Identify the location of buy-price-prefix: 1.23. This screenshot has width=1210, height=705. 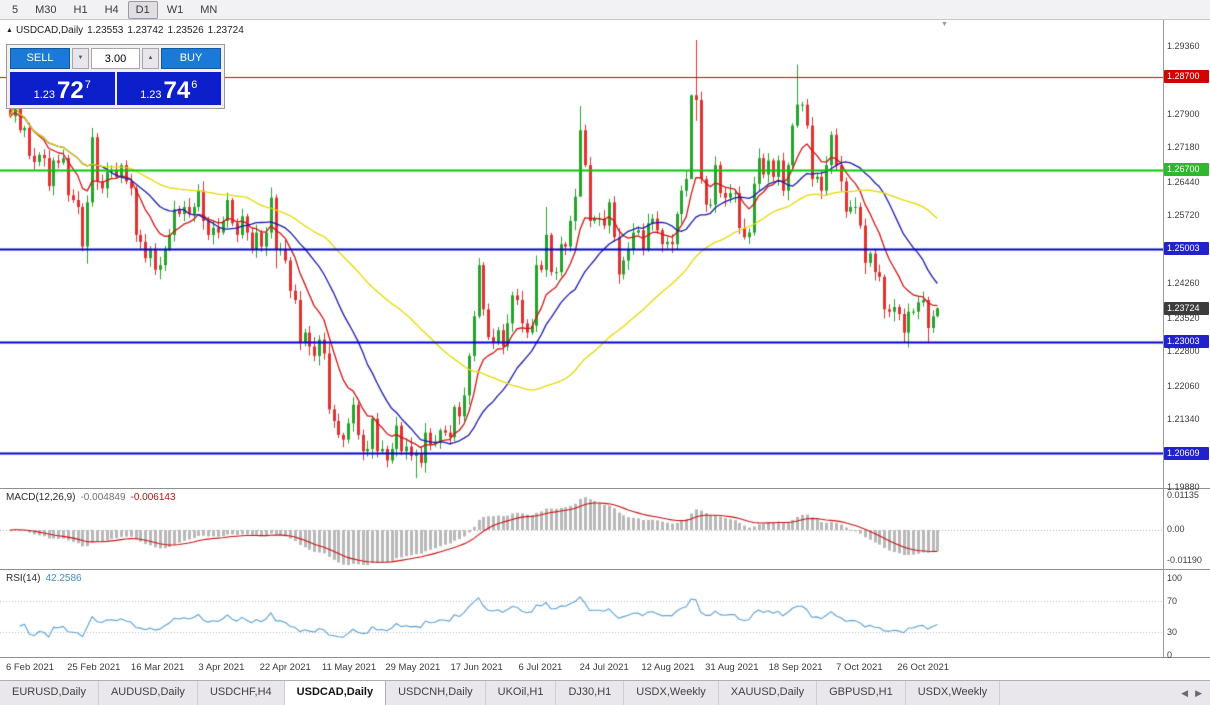
(151, 95).